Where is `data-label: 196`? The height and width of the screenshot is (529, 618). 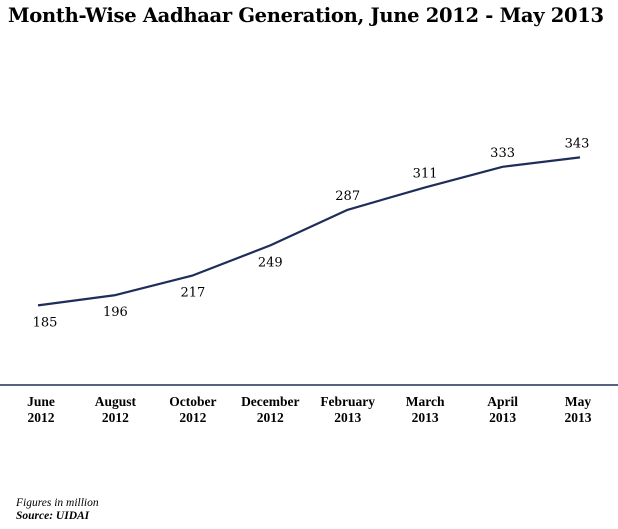
data-label: 196 is located at coordinates (115, 312).